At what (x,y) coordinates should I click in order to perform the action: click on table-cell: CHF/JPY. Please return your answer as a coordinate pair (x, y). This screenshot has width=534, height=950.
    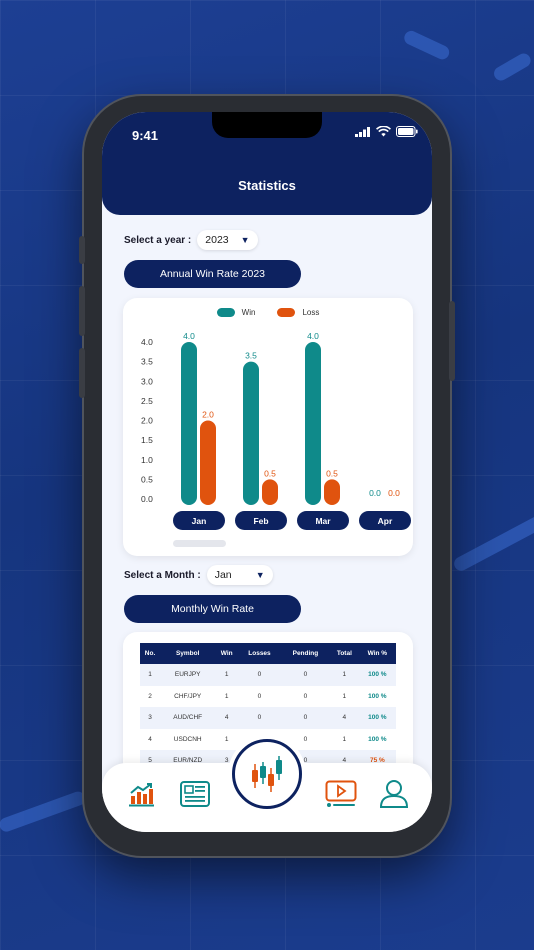
    Looking at the image, I should click on (188, 696).